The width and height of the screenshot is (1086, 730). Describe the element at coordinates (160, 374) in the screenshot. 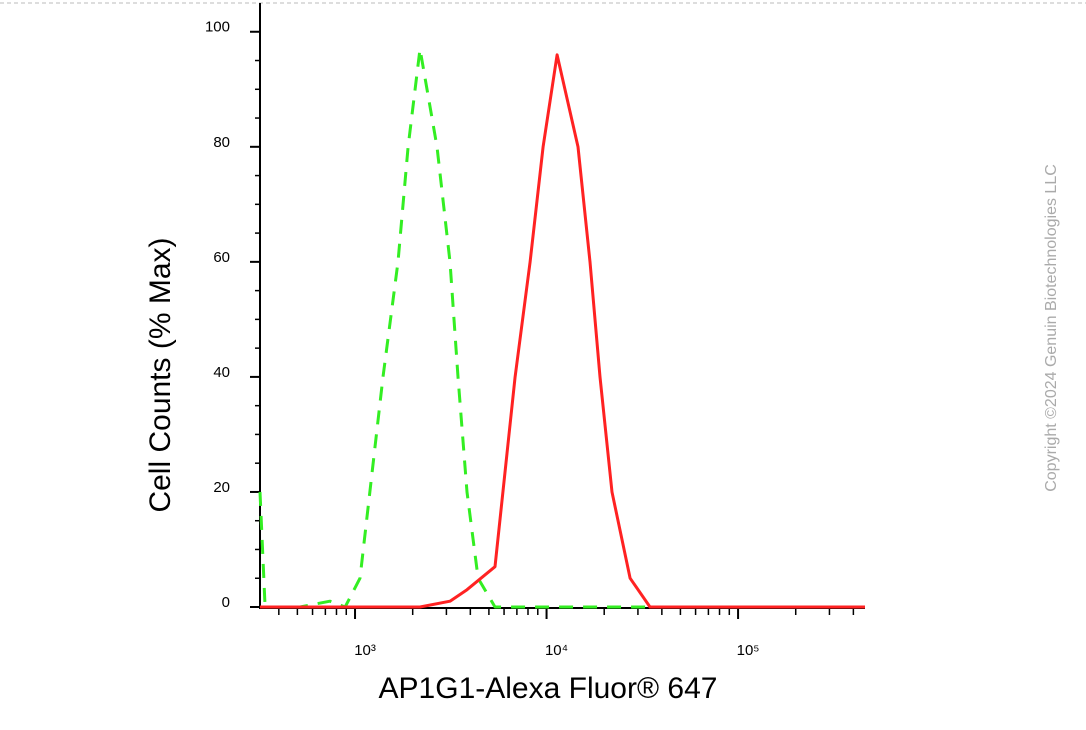

I see `y-axis-title: Cell Counts (% Max)` at that location.